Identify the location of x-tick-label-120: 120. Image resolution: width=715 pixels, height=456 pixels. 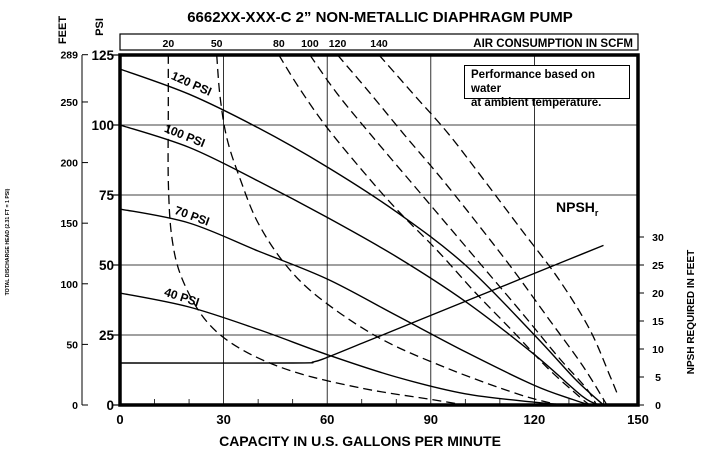
(535, 419).